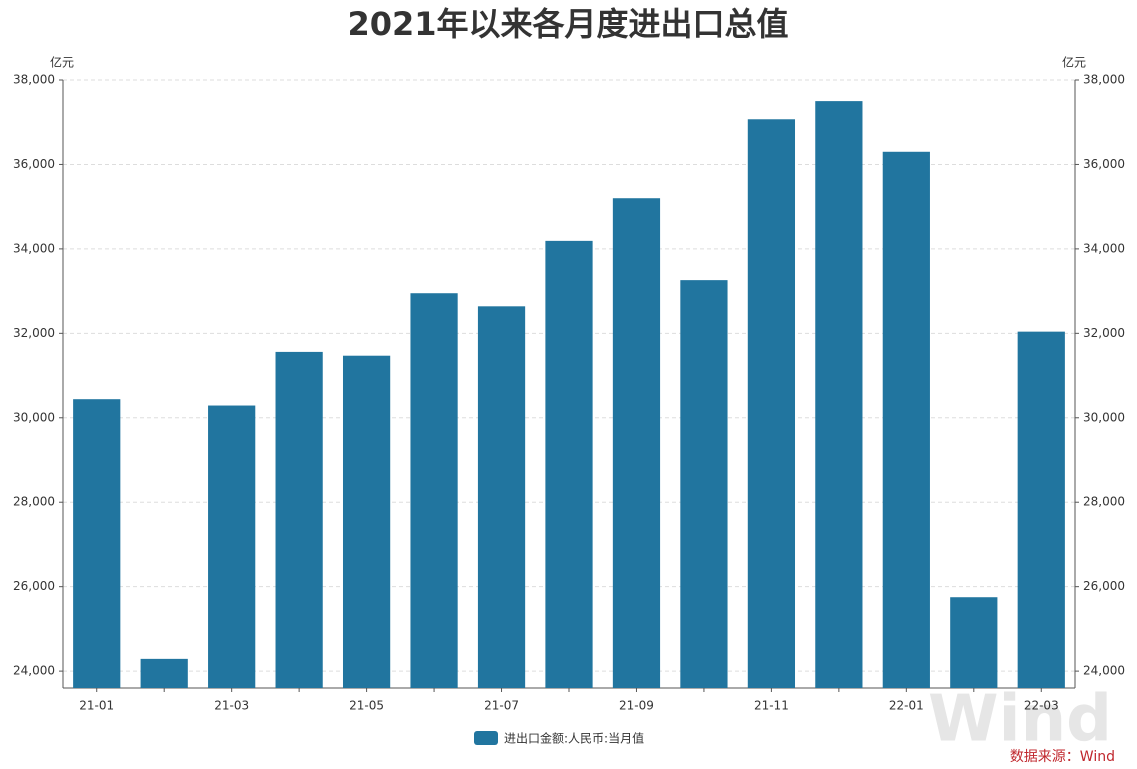  What do you see at coordinates (1104, 502) in the screenshot?
I see `y2-tick-label: 28,000` at bounding box center [1104, 502].